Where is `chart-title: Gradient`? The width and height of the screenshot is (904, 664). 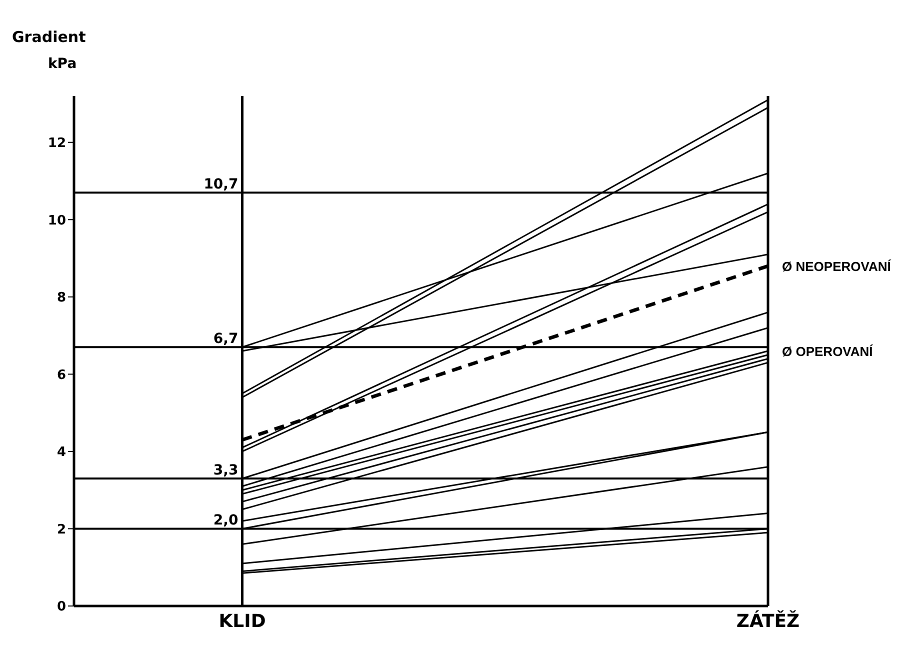
chart-title: Gradient is located at coordinates (49, 37).